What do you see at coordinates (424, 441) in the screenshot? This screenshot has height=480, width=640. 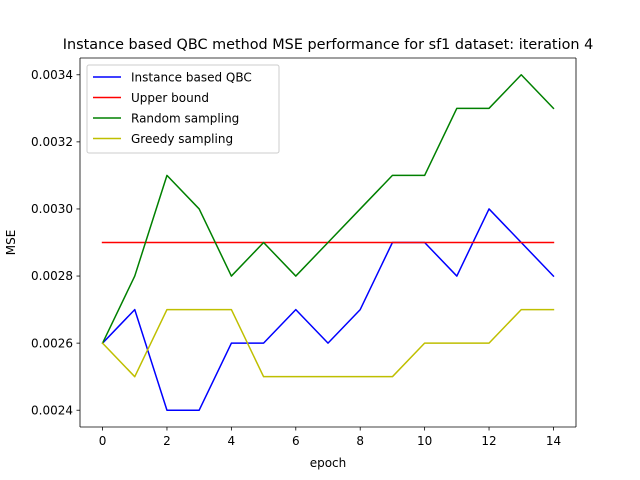 I see `x-tick-label: 10` at bounding box center [424, 441].